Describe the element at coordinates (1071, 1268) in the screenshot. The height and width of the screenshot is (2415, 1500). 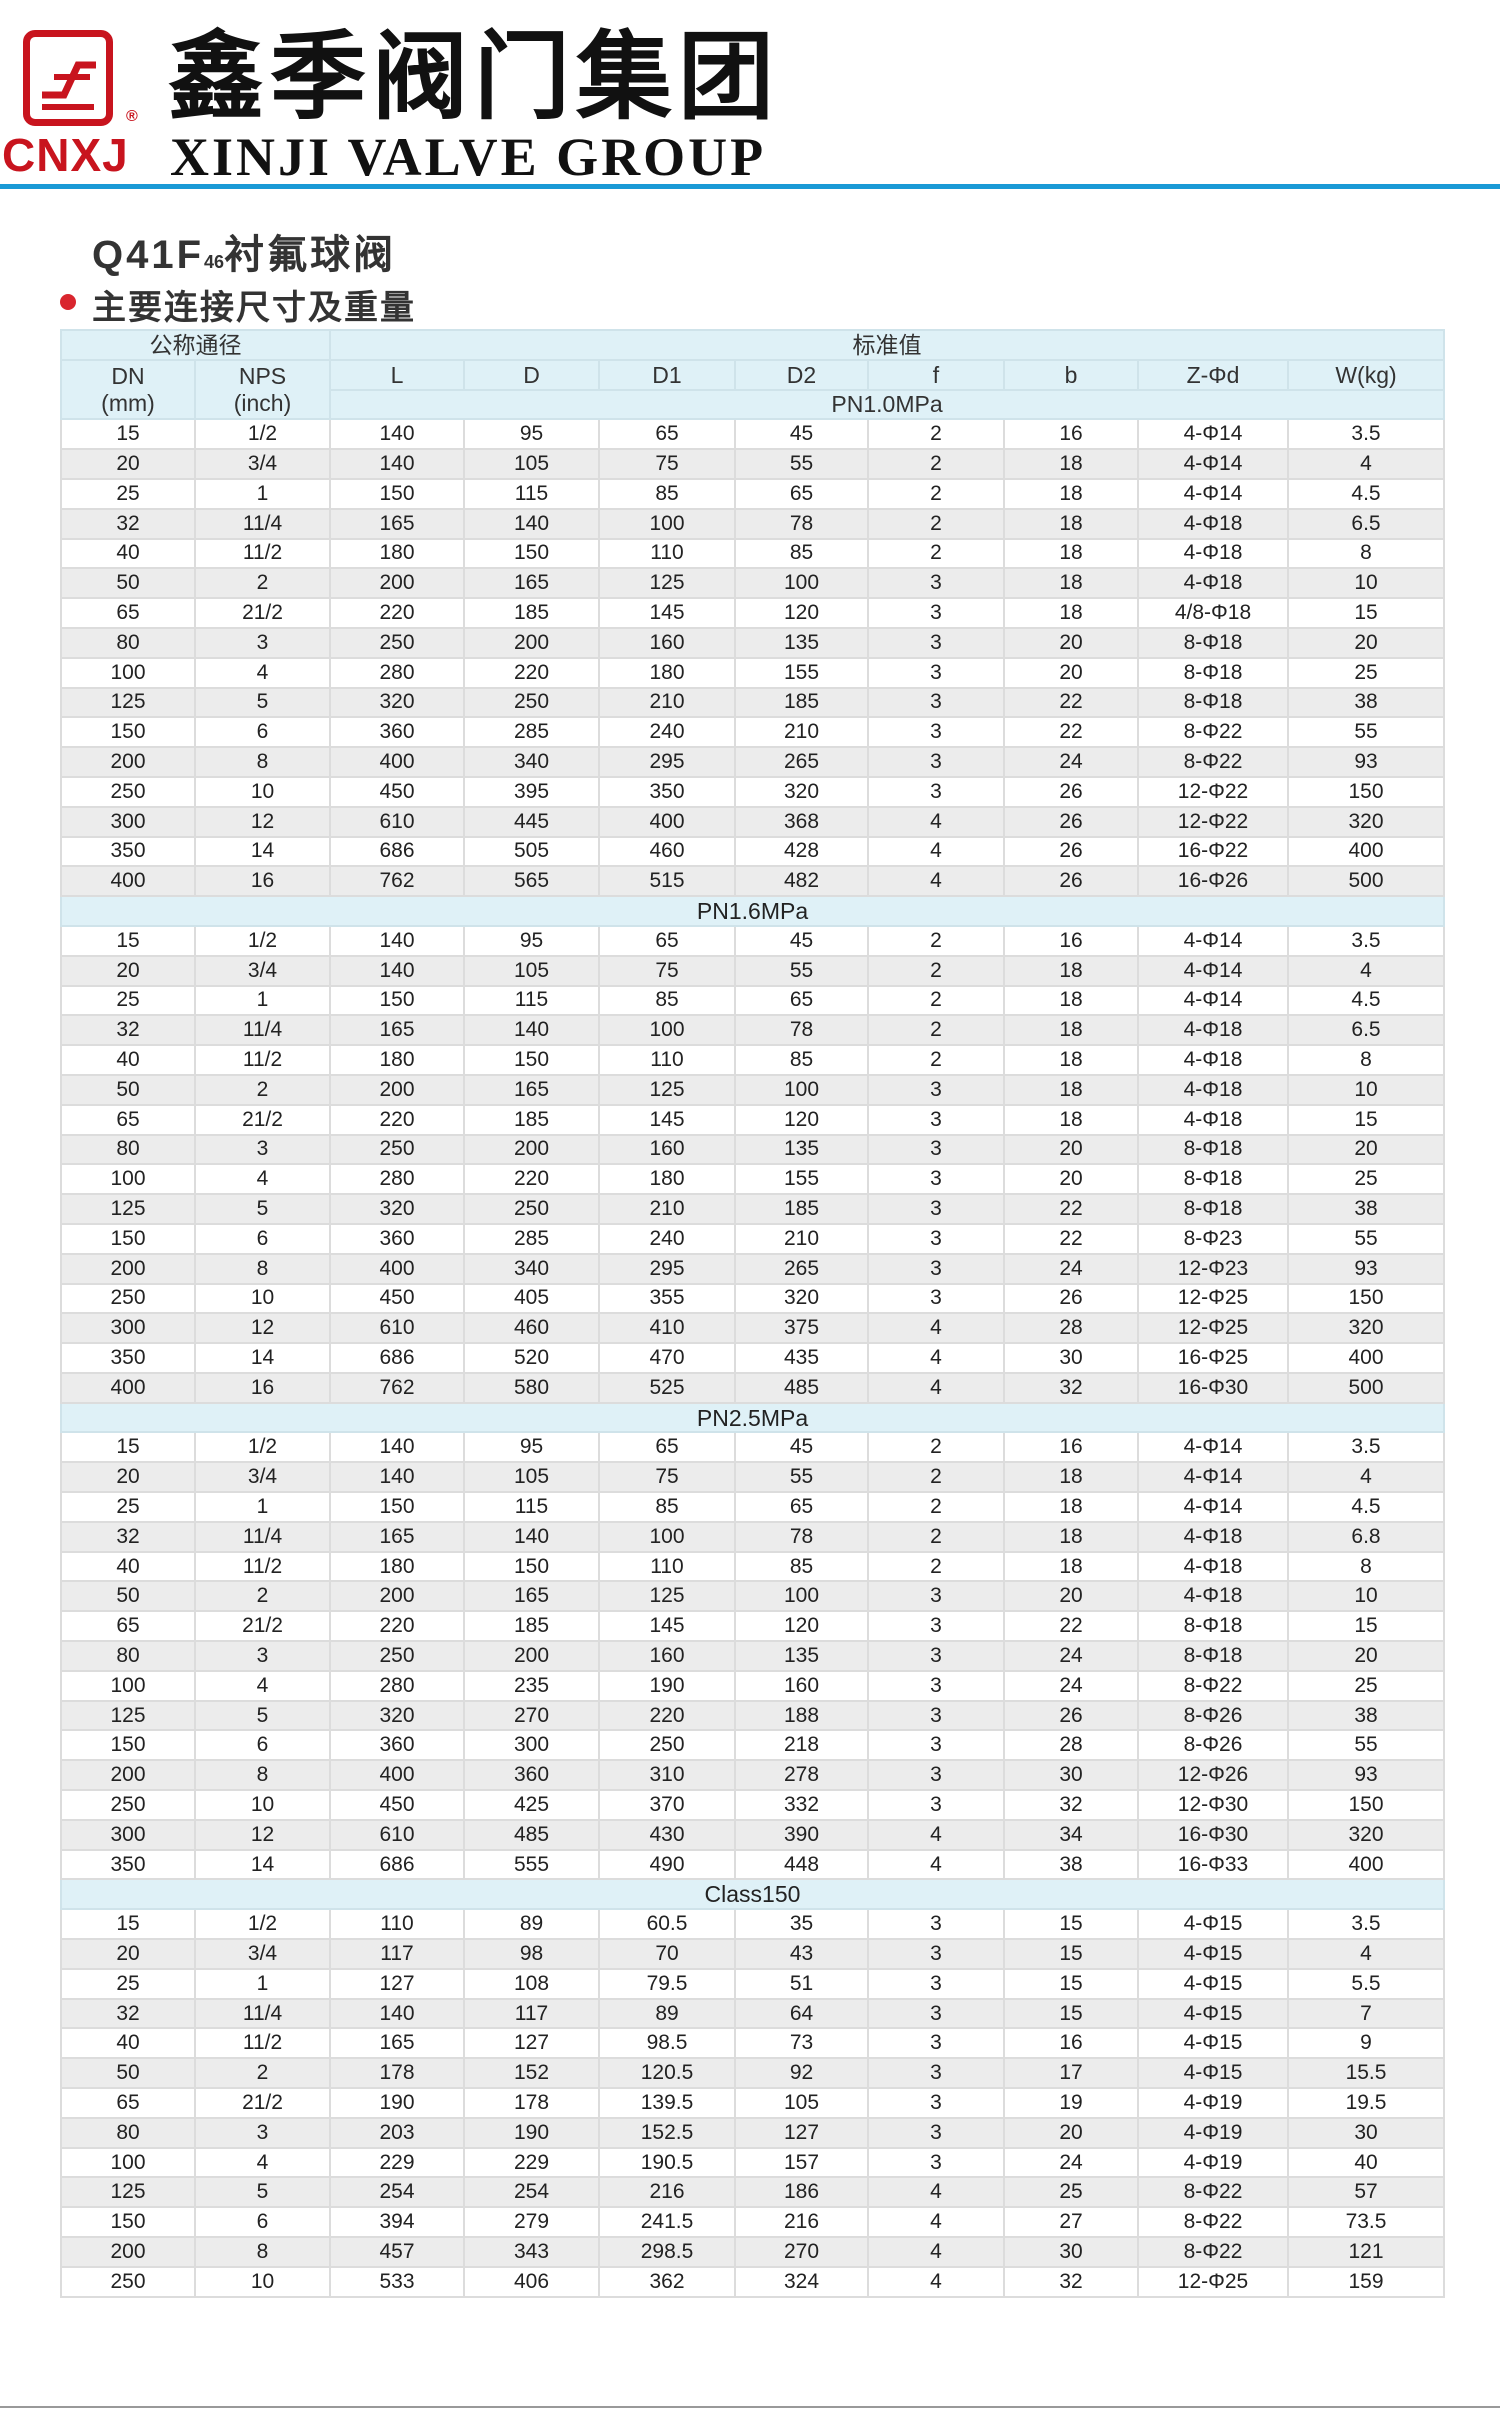
I see `table-cell: 24` at that location.